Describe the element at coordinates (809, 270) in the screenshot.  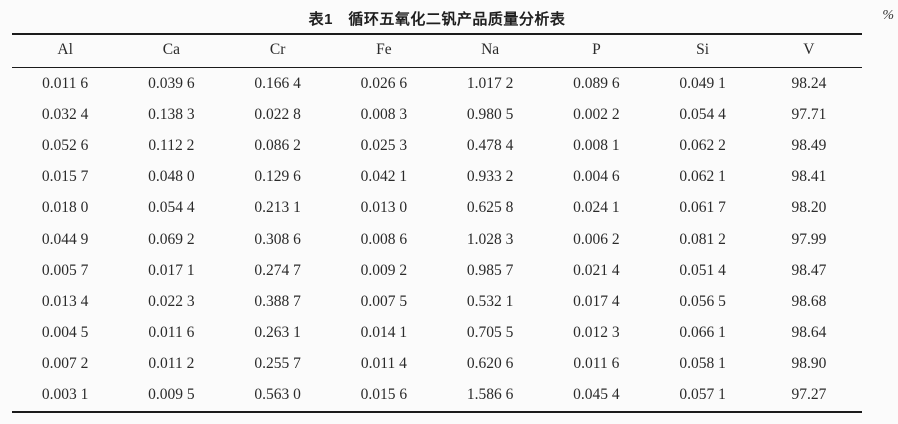
I see `cell-V: 98.47` at that location.